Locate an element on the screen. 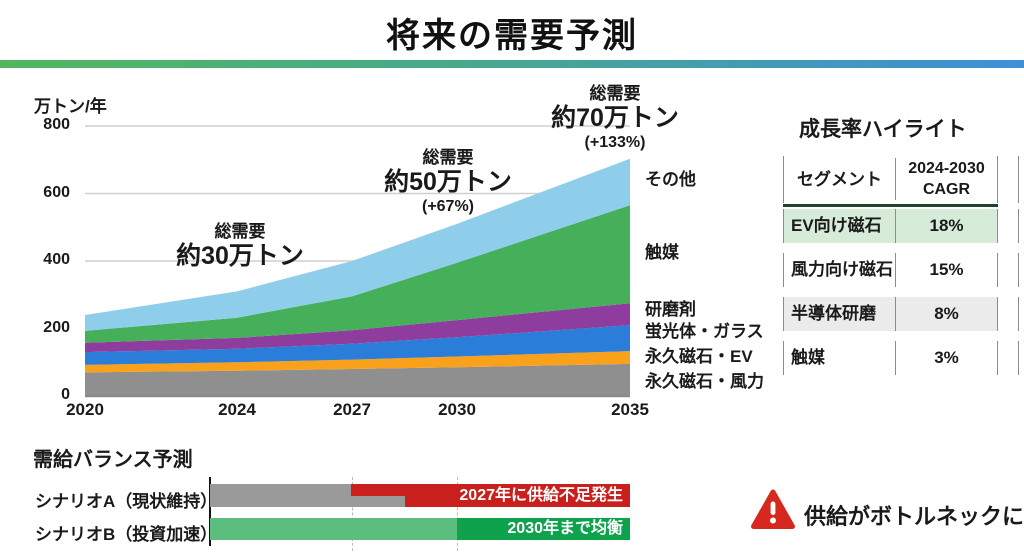  investment-segment is located at coordinates (333, 529).